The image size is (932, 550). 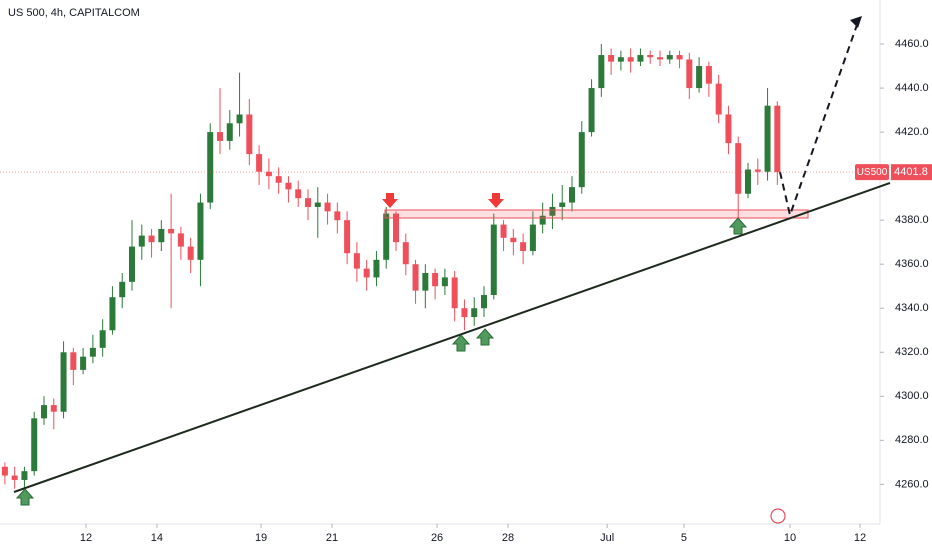 What do you see at coordinates (912, 396) in the screenshot?
I see `y-tick-label: 4300.0` at bounding box center [912, 396].